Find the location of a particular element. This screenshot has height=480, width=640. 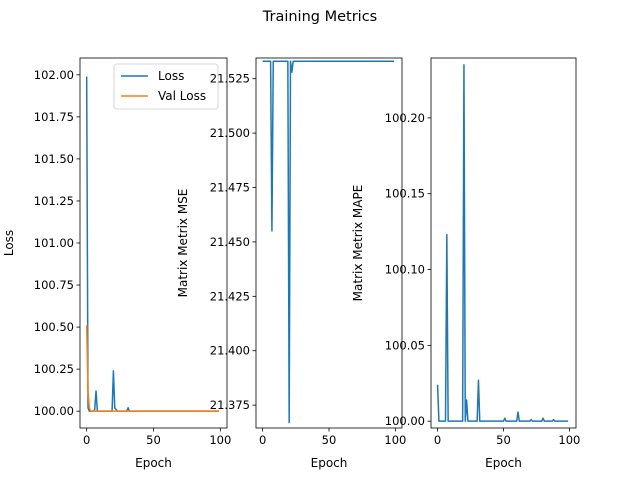

y-tick-label: 101.50 is located at coordinates (54, 159).